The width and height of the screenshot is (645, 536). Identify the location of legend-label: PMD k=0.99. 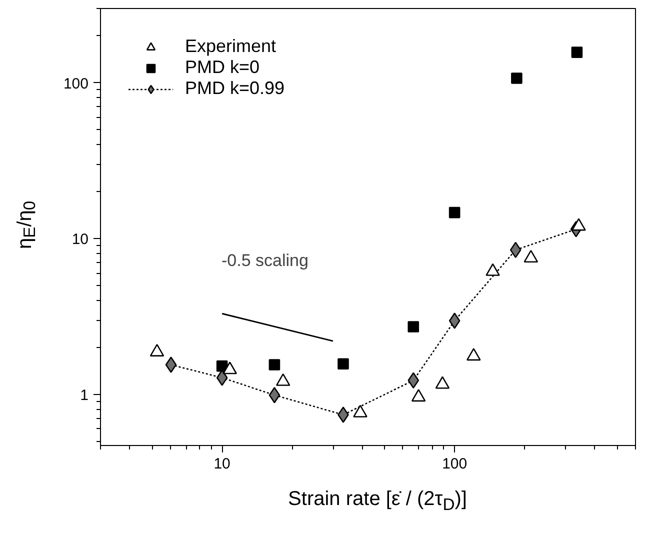
(235, 88).